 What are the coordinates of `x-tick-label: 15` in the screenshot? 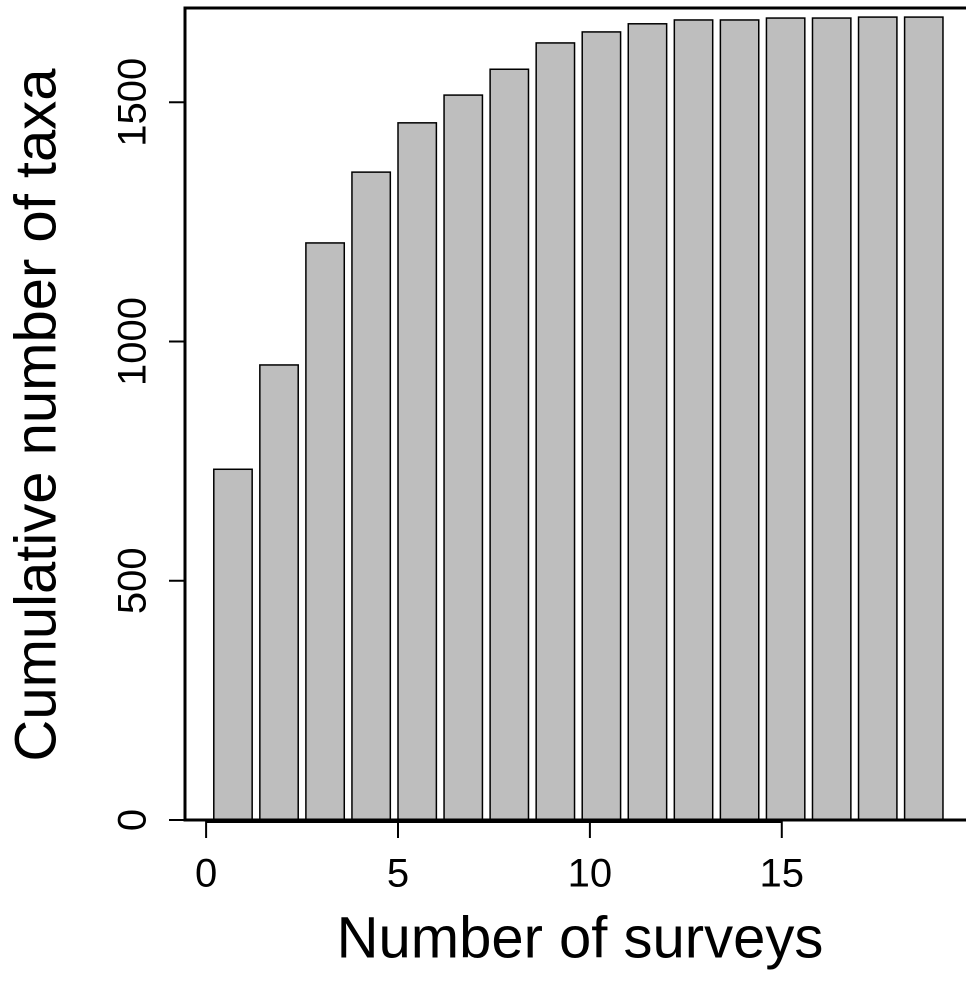 It's located at (782, 874).